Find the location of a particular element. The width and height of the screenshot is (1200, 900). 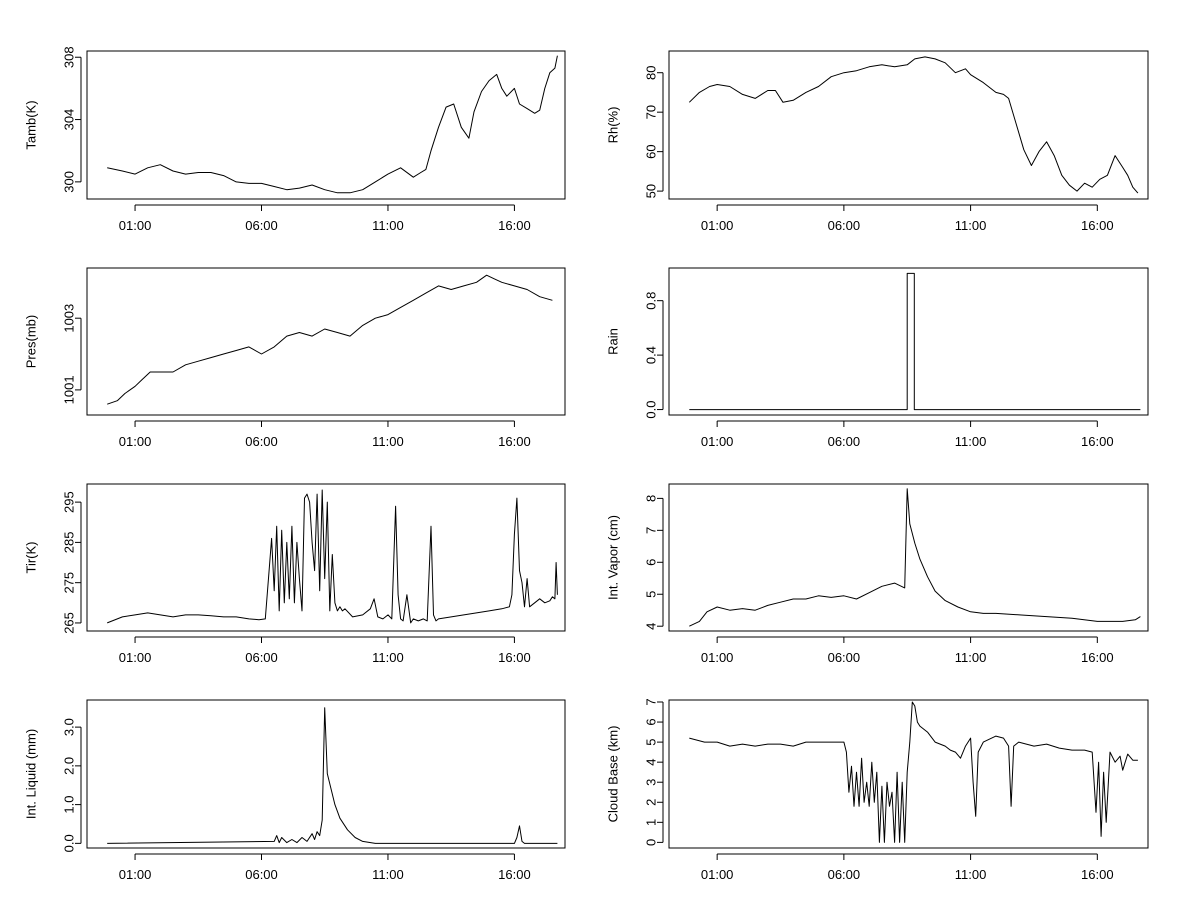

y-tick-label: 308 is located at coordinates (69, 57).